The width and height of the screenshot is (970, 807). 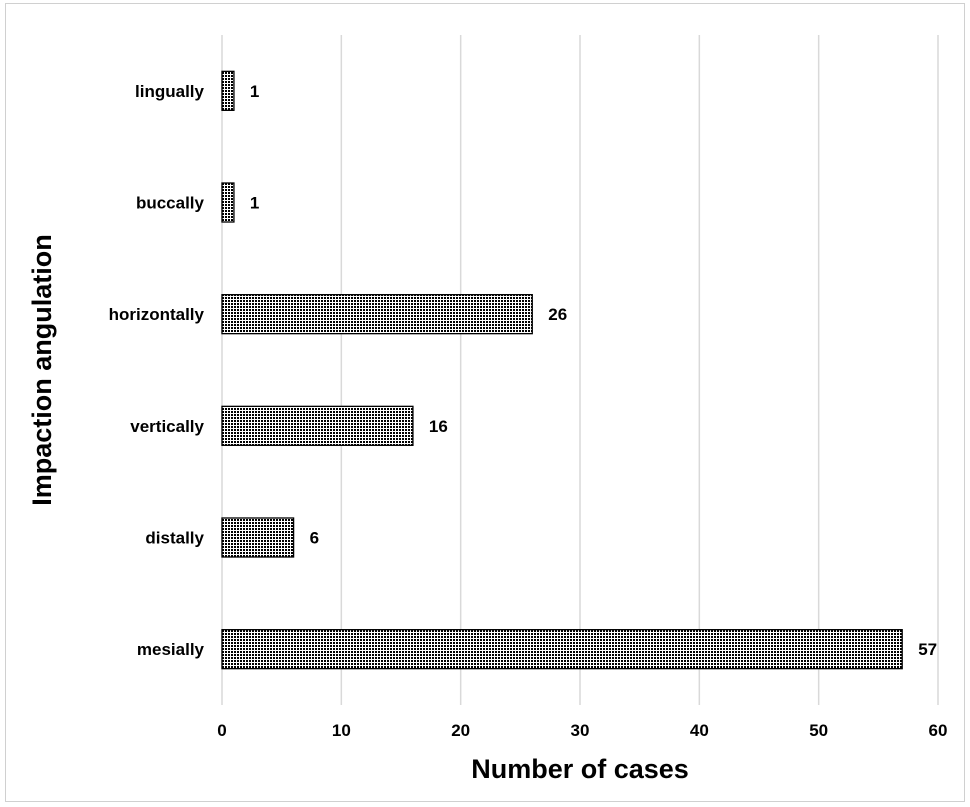 I want to click on y-category-label: horizontally, so click(x=157, y=314).